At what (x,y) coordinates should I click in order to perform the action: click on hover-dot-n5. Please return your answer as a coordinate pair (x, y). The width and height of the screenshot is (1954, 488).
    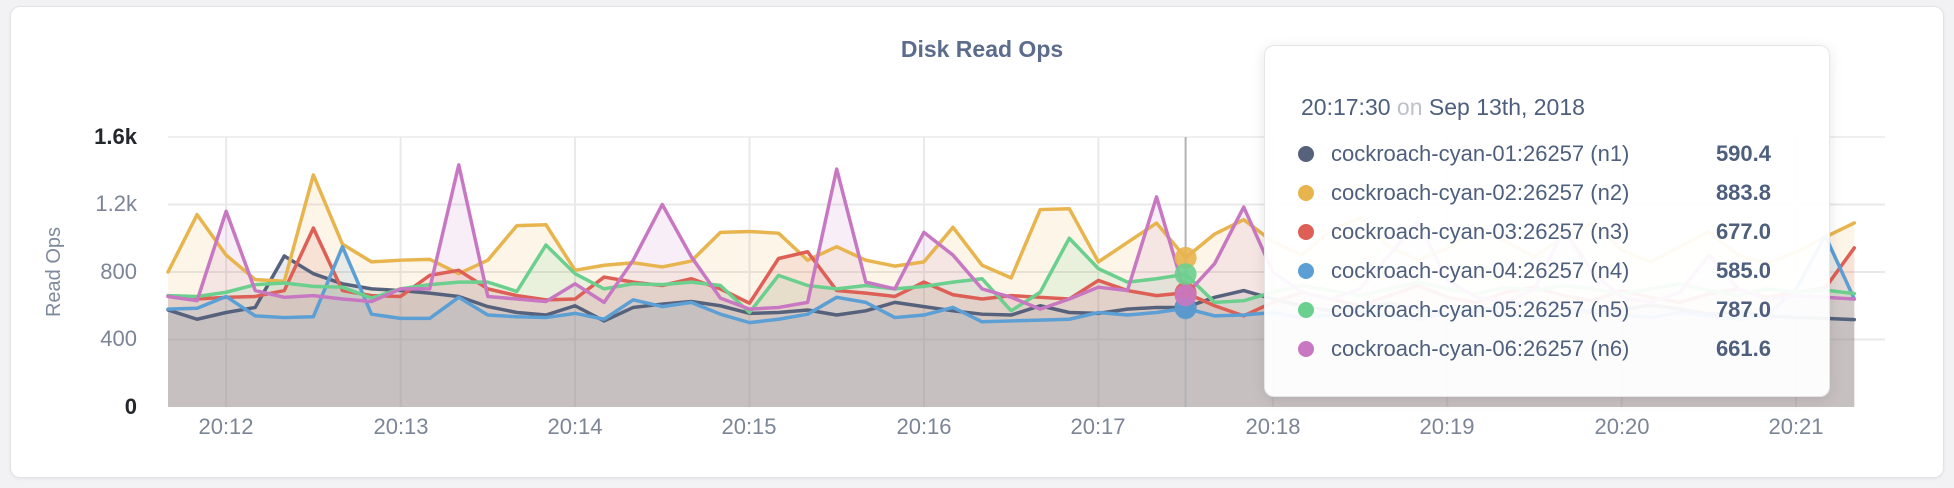
    Looking at the image, I should click on (1185, 274).